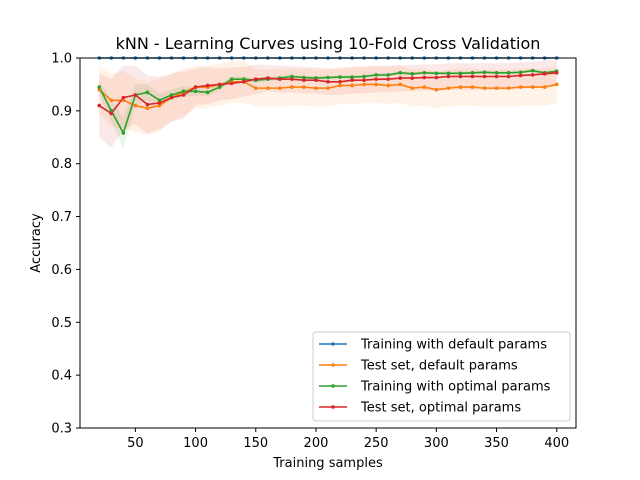 The width and height of the screenshot is (640, 480). I want to click on y-tick-label: 0.6, so click(61, 270).